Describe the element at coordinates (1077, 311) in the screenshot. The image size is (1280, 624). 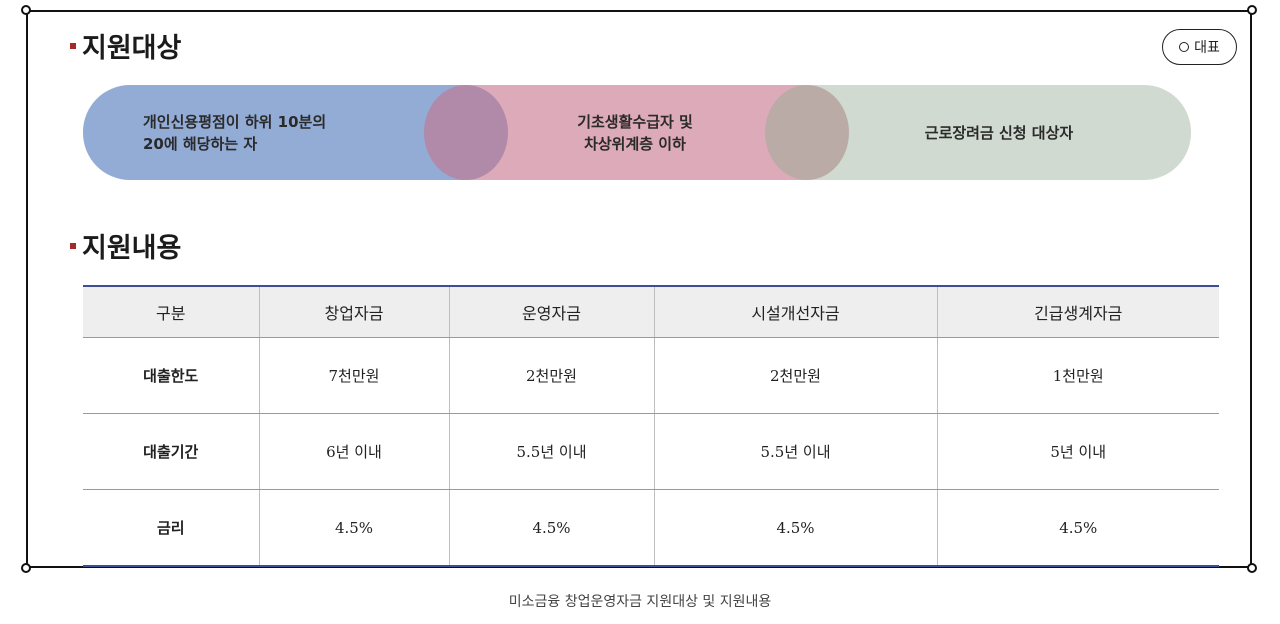
I see `table-header-cell: 긴급생계자금` at that location.